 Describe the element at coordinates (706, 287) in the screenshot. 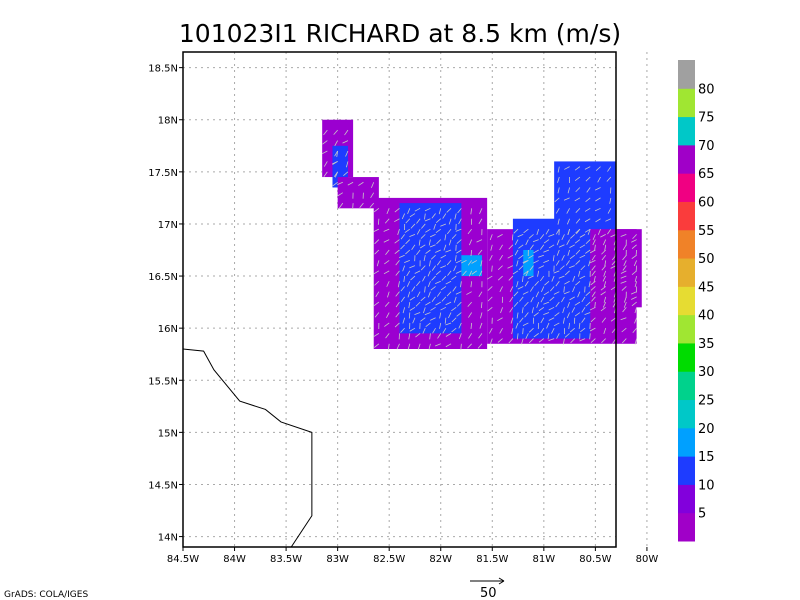

I see `colorbar-label: 45` at that location.